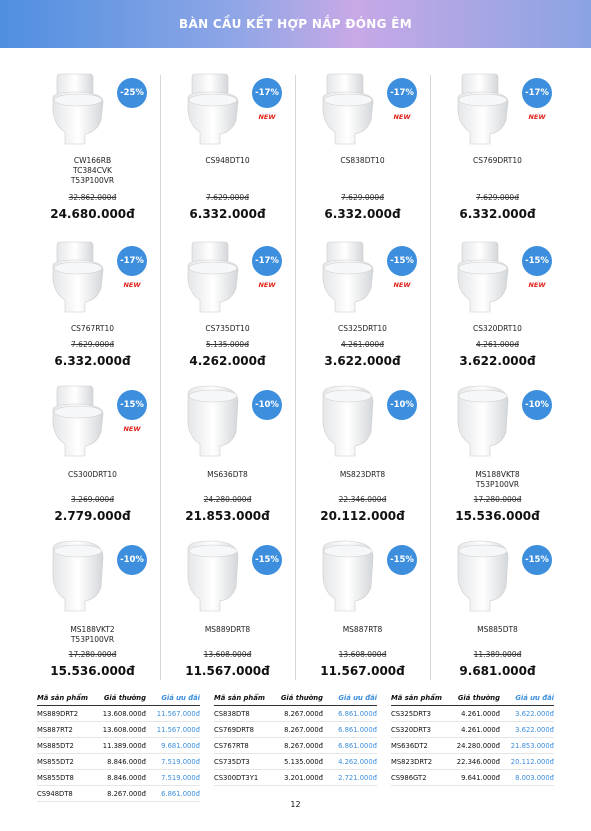 The image size is (591, 831). Describe the element at coordinates (55, 794) in the screenshot. I see `table-cell: CS948DT8` at that location.